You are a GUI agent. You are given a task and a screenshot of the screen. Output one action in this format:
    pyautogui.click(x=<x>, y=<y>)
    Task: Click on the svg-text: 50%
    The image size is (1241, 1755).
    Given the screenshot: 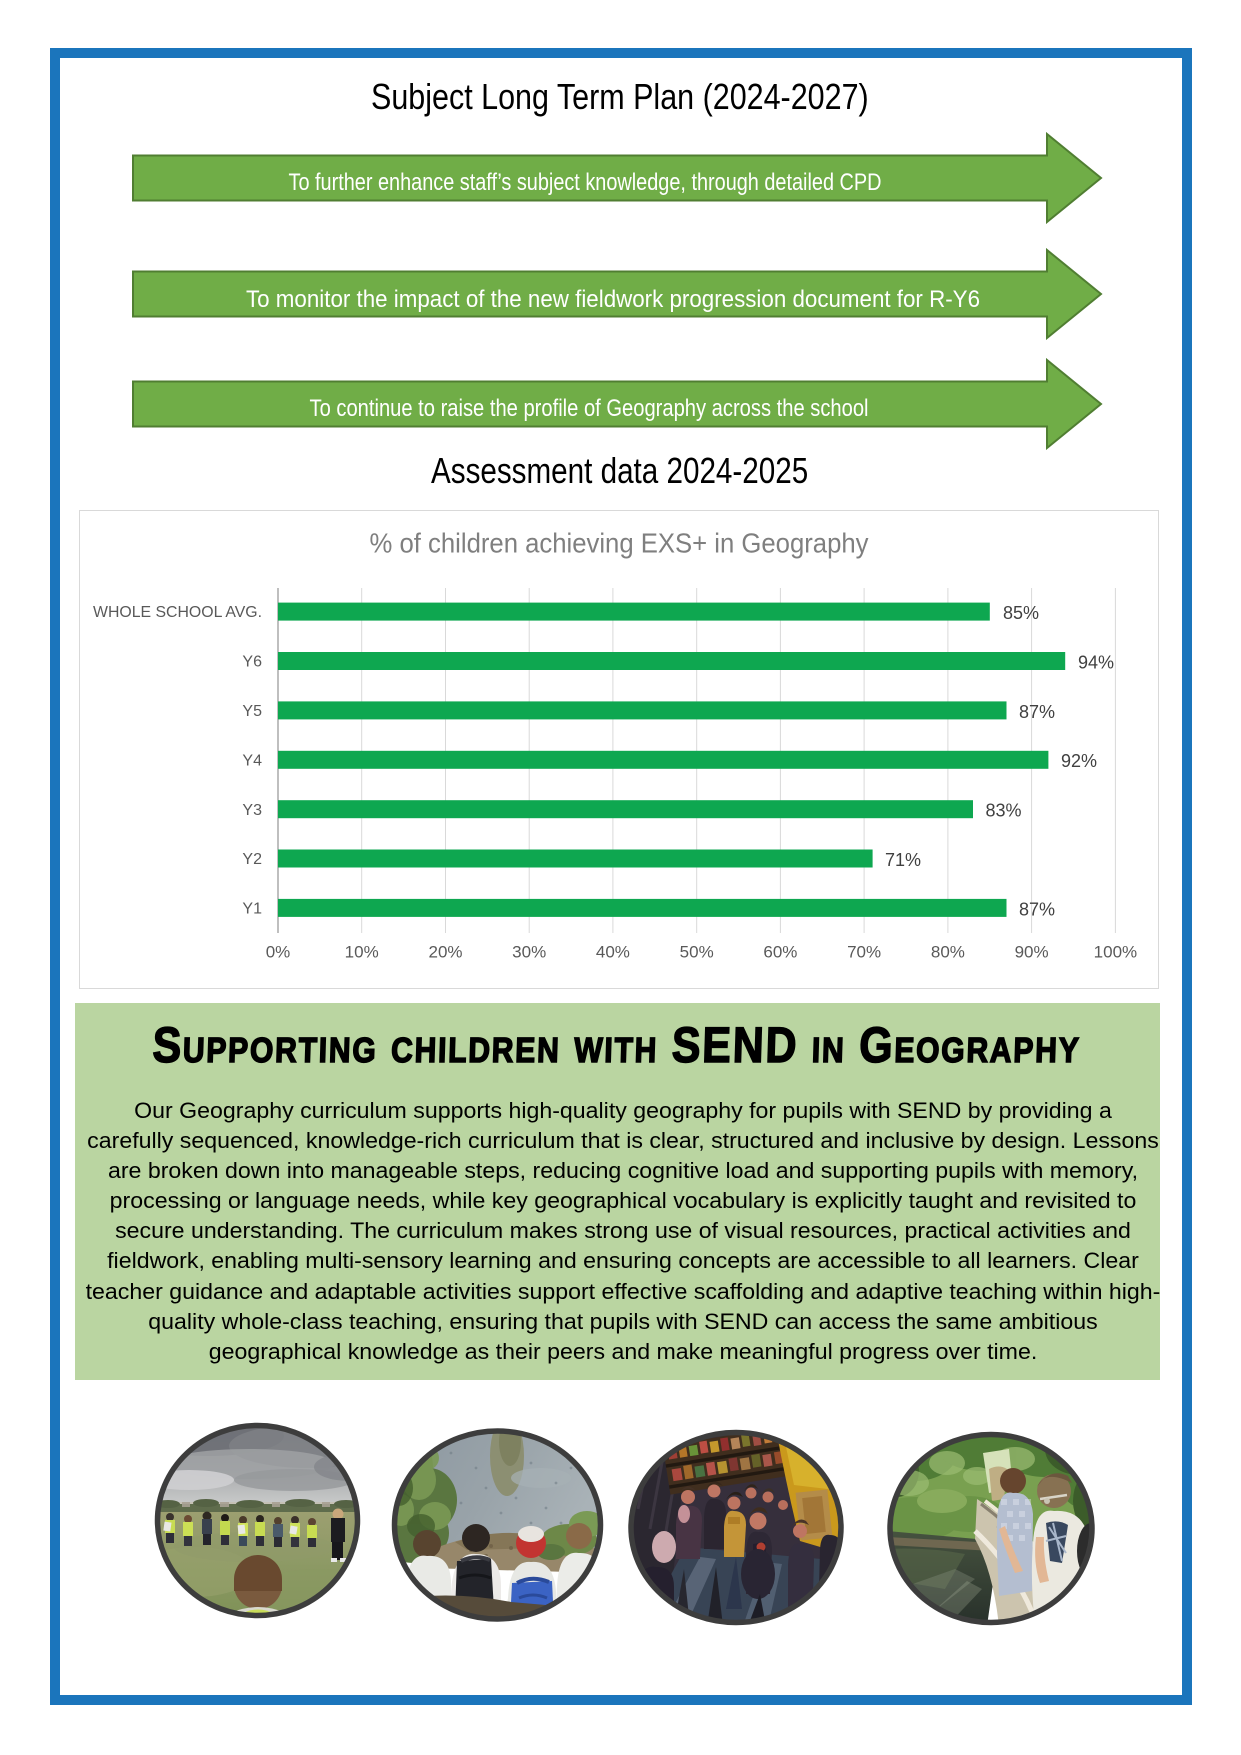 What is the action you would take?
    pyautogui.click(x=697, y=952)
    